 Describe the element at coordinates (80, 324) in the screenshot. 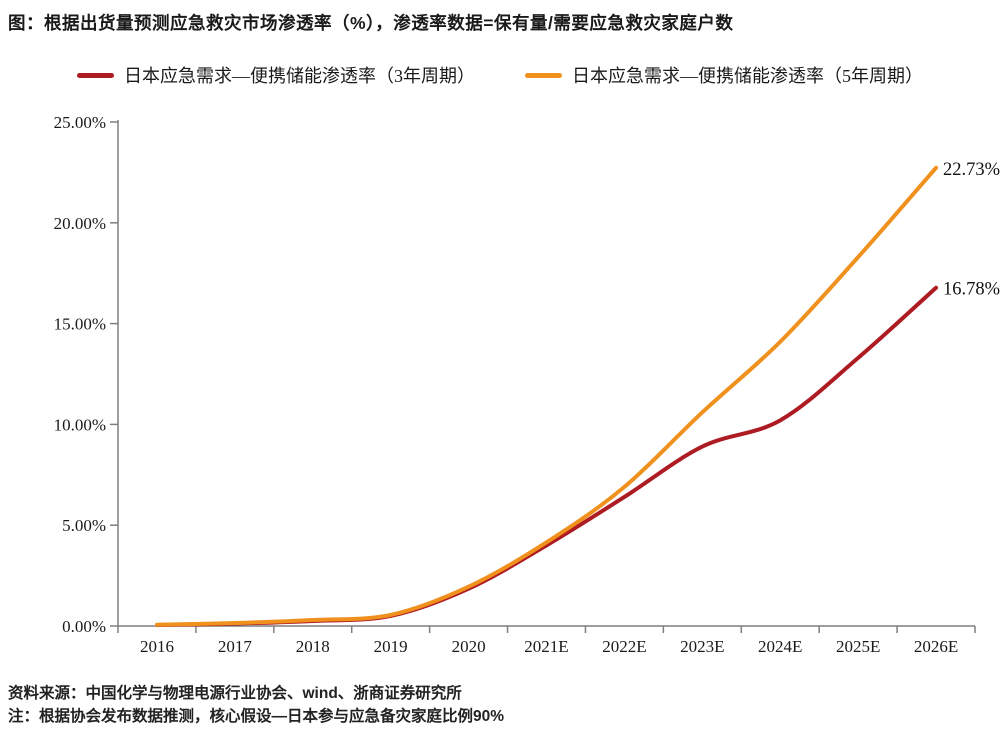

I see `y-tick-label: 15.00%` at that location.